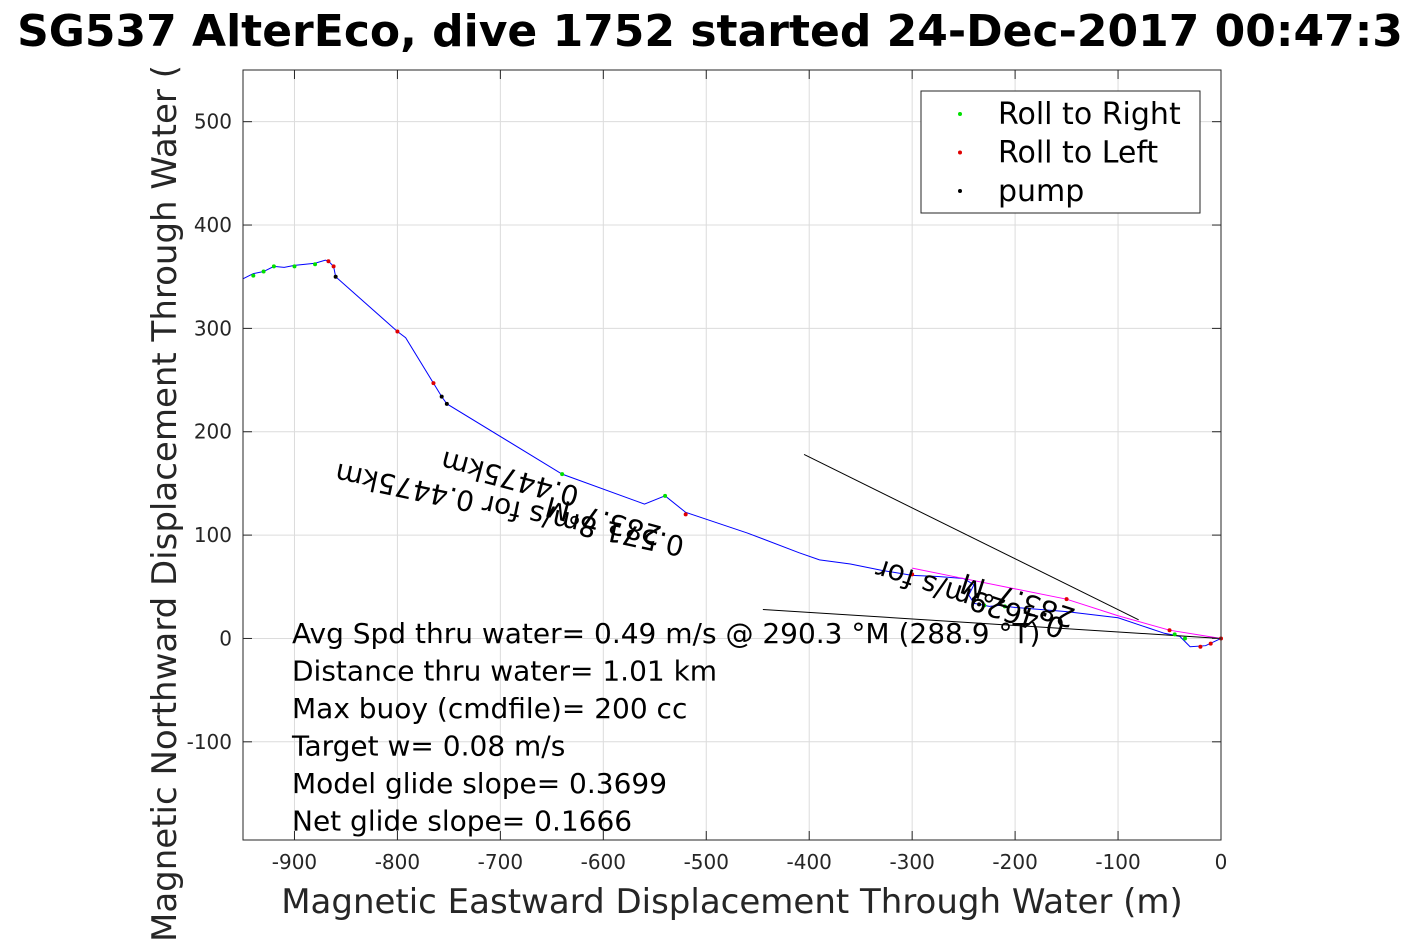 The height and width of the screenshot is (945, 1417). What do you see at coordinates (209, 742) in the screenshot?
I see `y-tick-label: -100` at bounding box center [209, 742].